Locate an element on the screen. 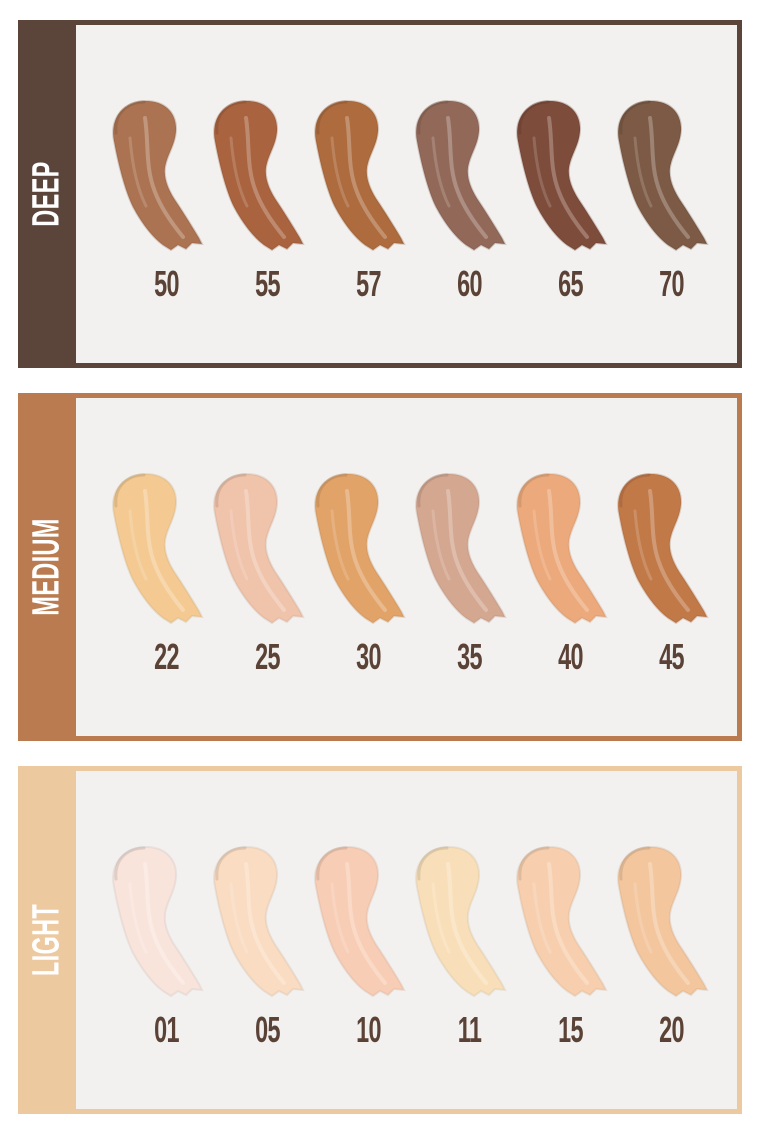  shade-number: 30 is located at coordinates (368, 656).